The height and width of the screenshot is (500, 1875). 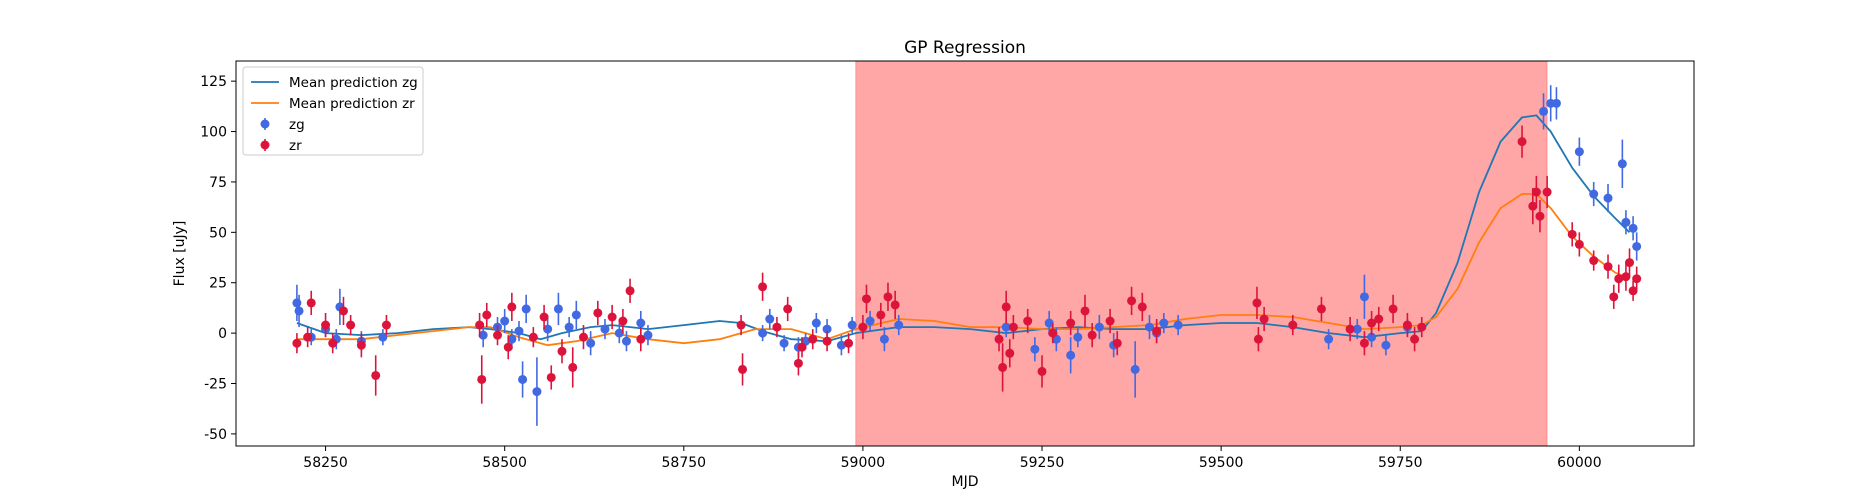 What do you see at coordinates (325, 463) in the screenshot?
I see `x-tick-label: 58250` at bounding box center [325, 463].